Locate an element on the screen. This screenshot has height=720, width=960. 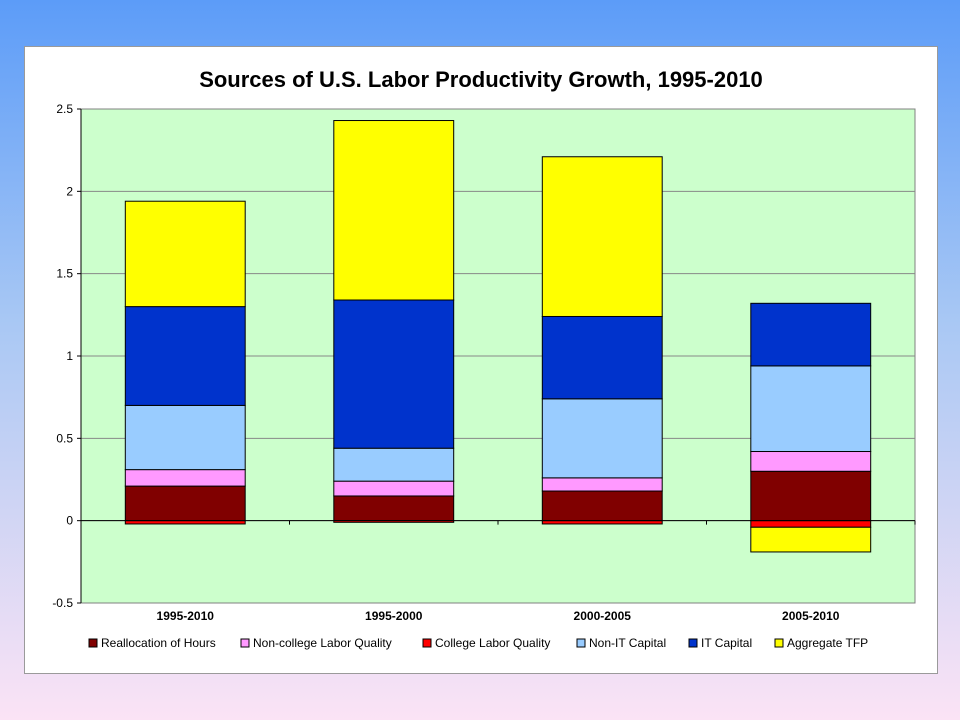
legend-item: Reallocation of Hours is located at coordinates (152, 643).